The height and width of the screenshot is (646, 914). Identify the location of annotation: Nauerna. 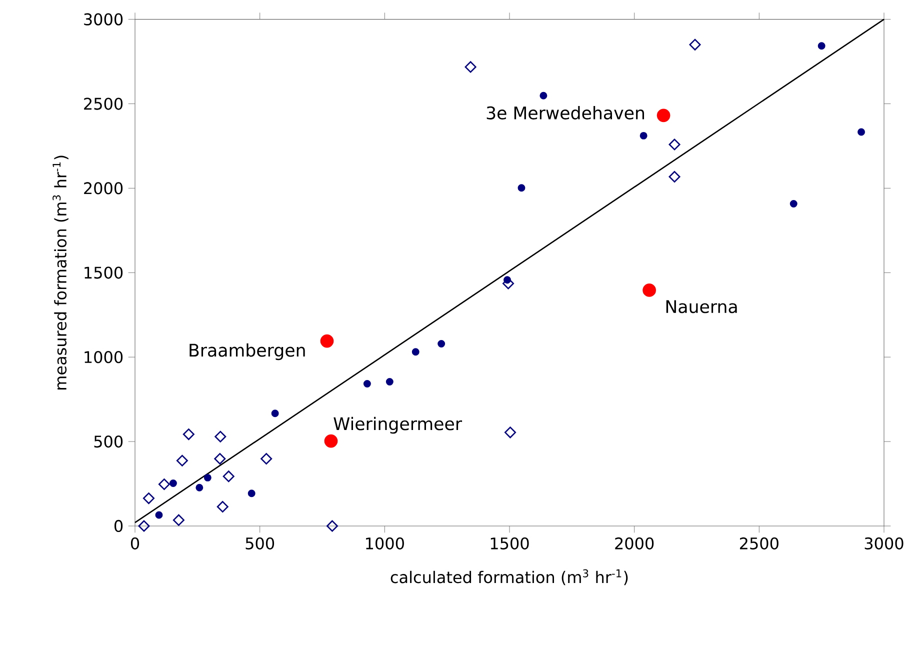
(701, 307).